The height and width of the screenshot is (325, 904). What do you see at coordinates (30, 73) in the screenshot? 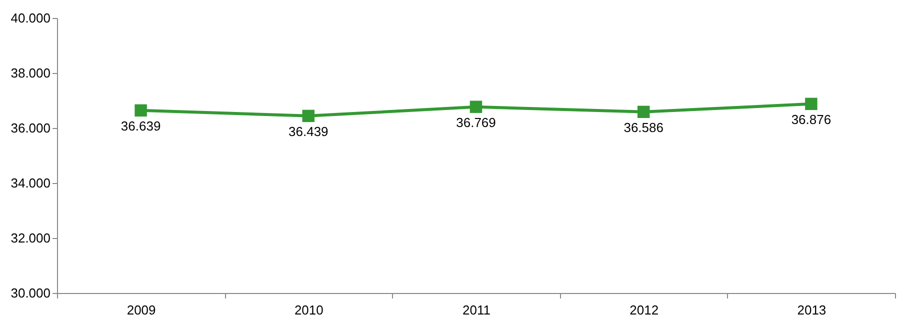
I see `y-tick-label: 38.000` at bounding box center [30, 73].